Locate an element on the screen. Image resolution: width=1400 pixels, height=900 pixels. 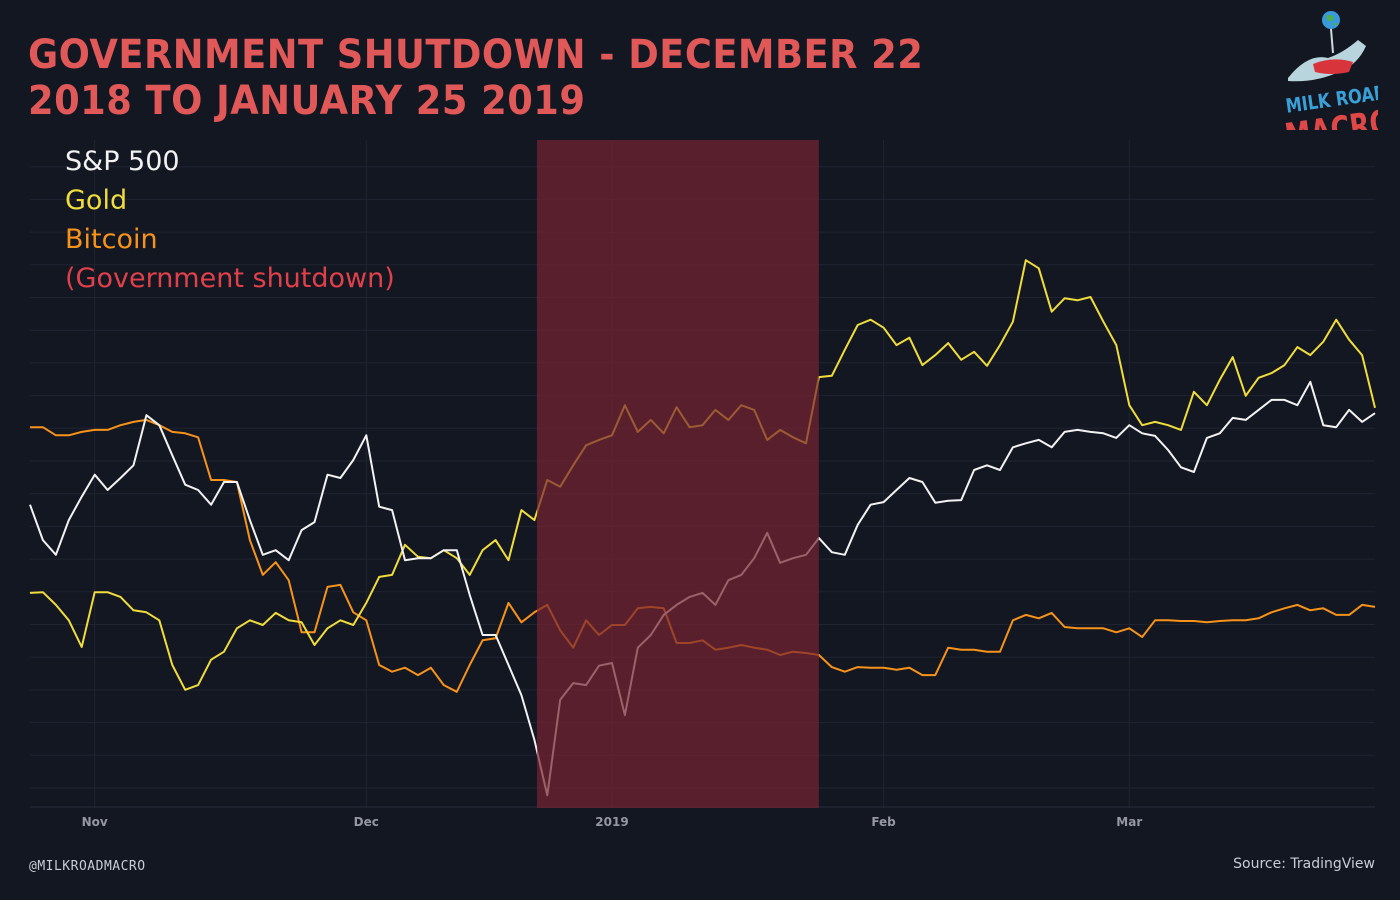
x-tick-label: Mar is located at coordinates (1129, 822).